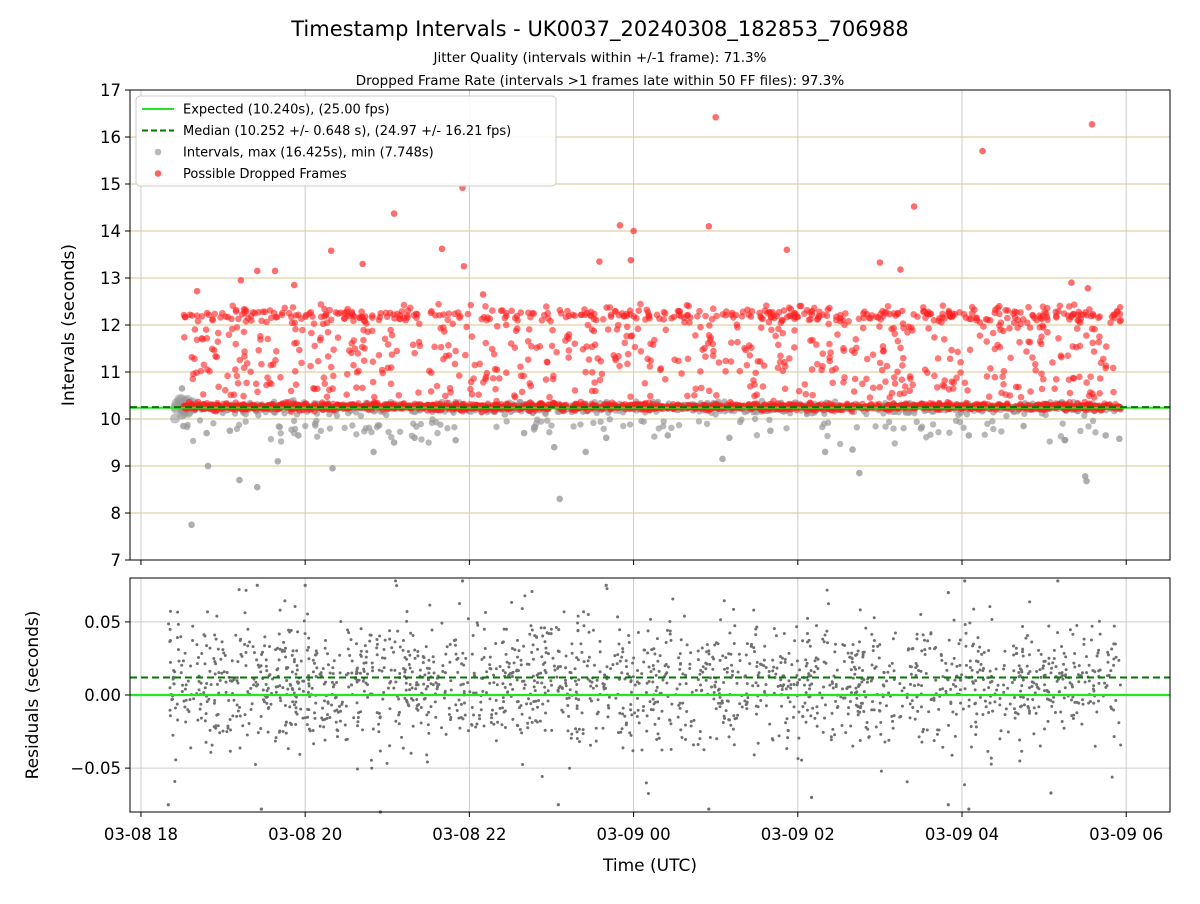  I want to click on legend-label: Expected (10.240s), (25.00 fps), so click(286, 110).